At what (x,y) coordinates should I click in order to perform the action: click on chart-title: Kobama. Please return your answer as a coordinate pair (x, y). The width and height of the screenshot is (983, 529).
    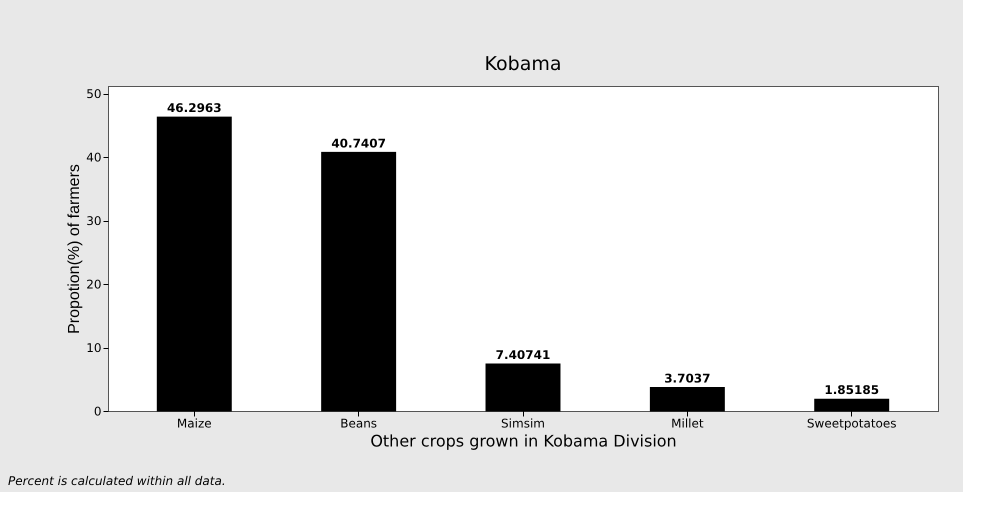
    Looking at the image, I should click on (523, 64).